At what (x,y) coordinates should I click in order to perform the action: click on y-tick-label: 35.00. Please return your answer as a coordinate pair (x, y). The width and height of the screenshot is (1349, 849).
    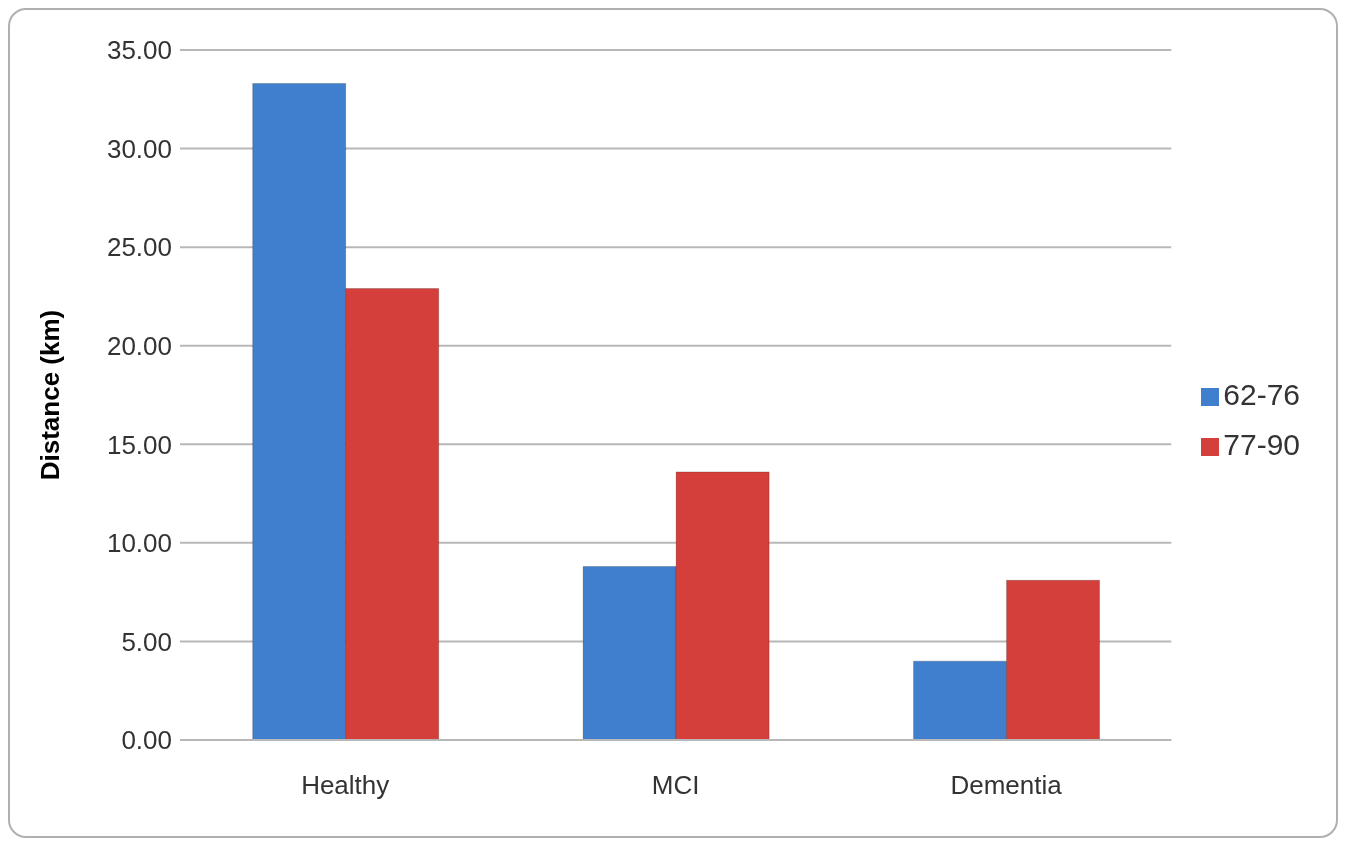
    Looking at the image, I should click on (139, 50).